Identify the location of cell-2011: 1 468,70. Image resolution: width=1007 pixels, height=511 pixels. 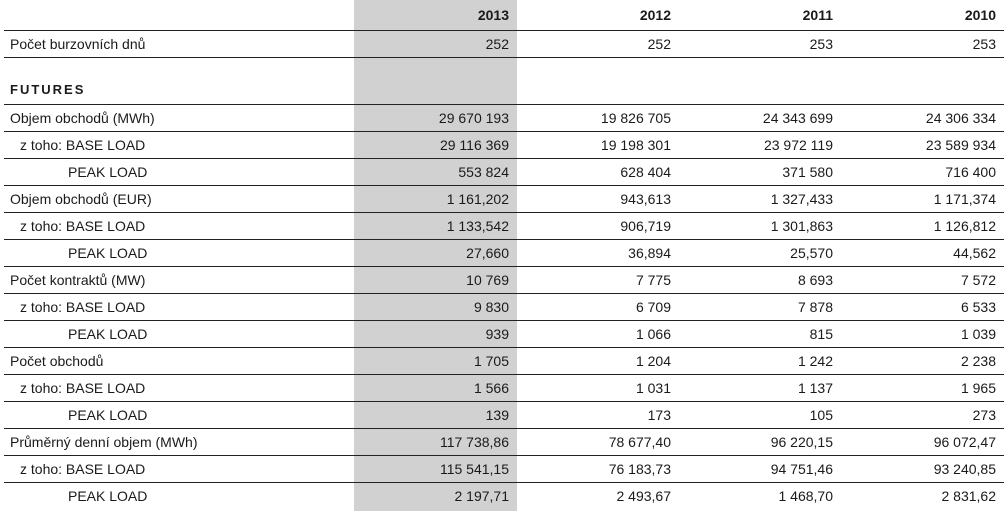
(806, 496).